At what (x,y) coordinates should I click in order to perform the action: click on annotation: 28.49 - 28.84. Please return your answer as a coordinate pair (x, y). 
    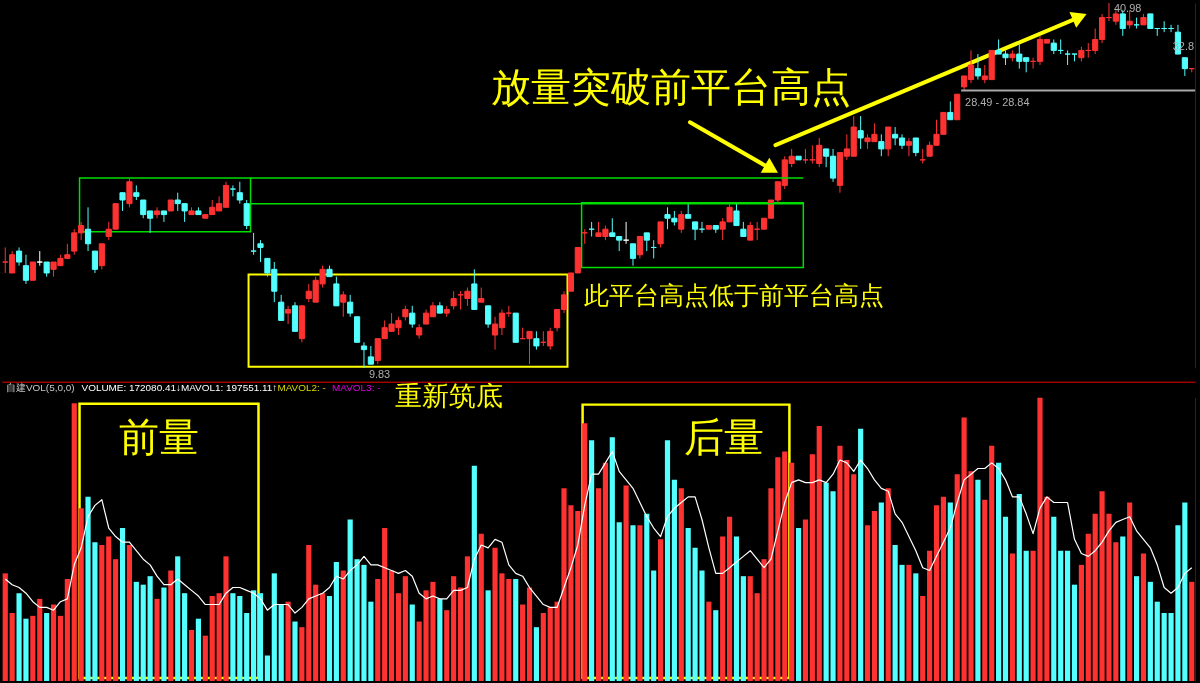
    Looking at the image, I should click on (997, 102).